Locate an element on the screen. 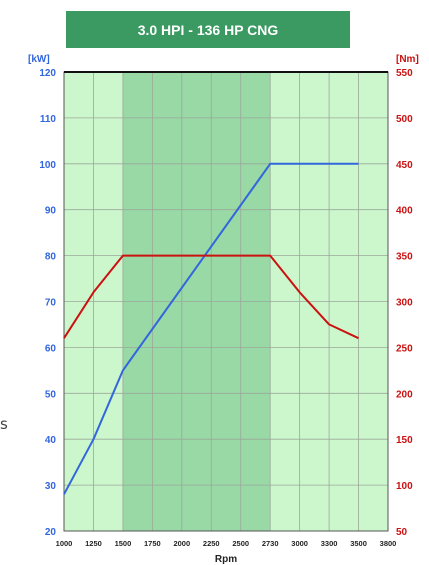 This screenshot has width=429, height=565. y-right-tick-label: 550 is located at coordinates (404, 73).